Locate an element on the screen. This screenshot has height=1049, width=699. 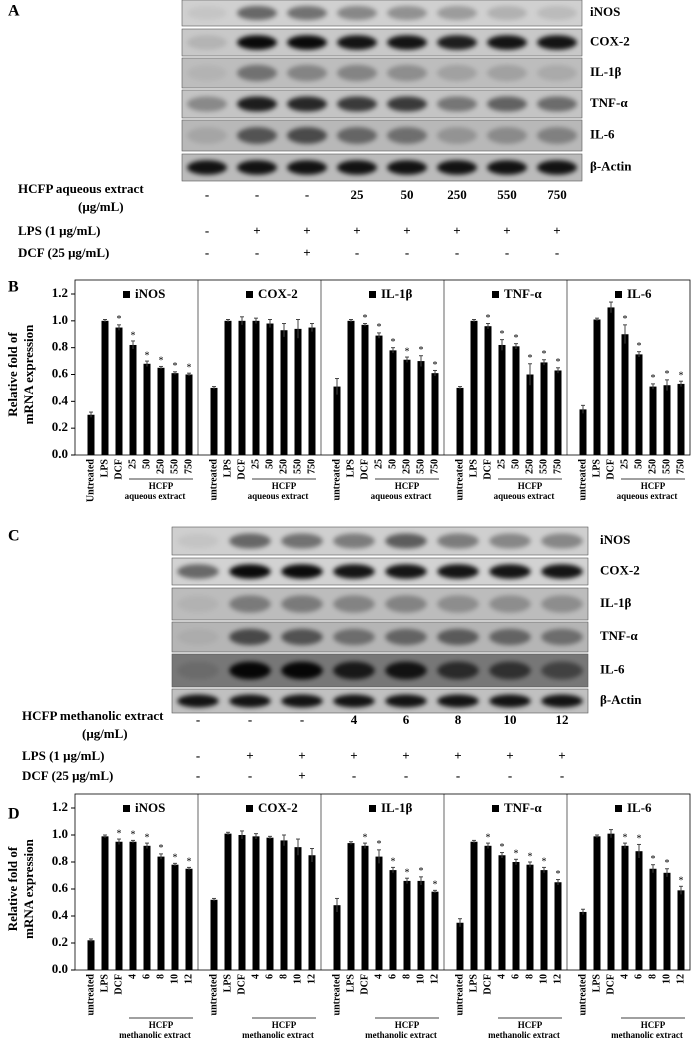
treatment-label: LPS (1 μg/mL) is located at coordinates (59, 230).